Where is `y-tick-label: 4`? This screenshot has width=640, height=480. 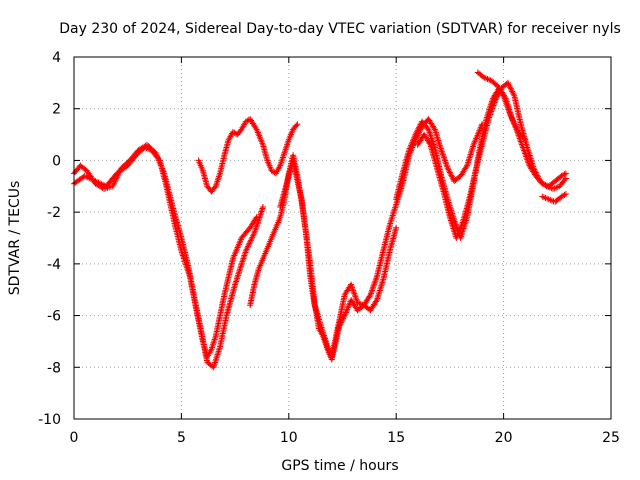 y-tick-label: 4 is located at coordinates (56, 58).